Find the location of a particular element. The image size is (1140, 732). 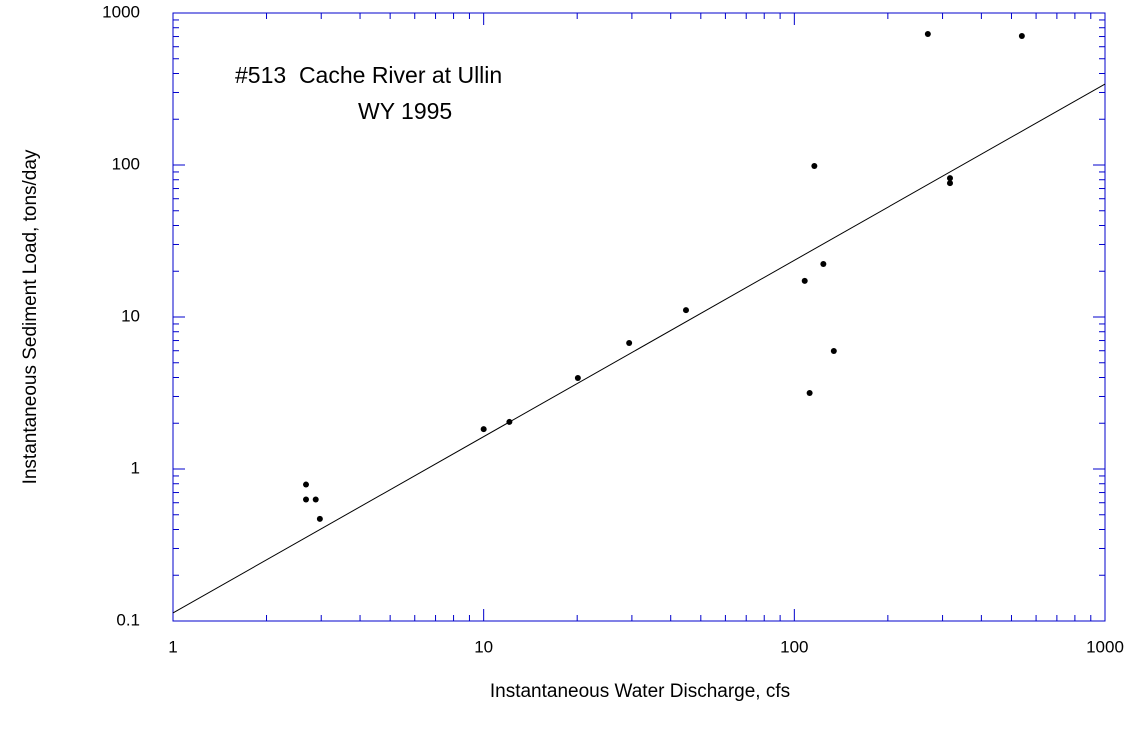

y-axis-label: Instantaneous Sediment Load, tons/day is located at coordinates (30, 316).